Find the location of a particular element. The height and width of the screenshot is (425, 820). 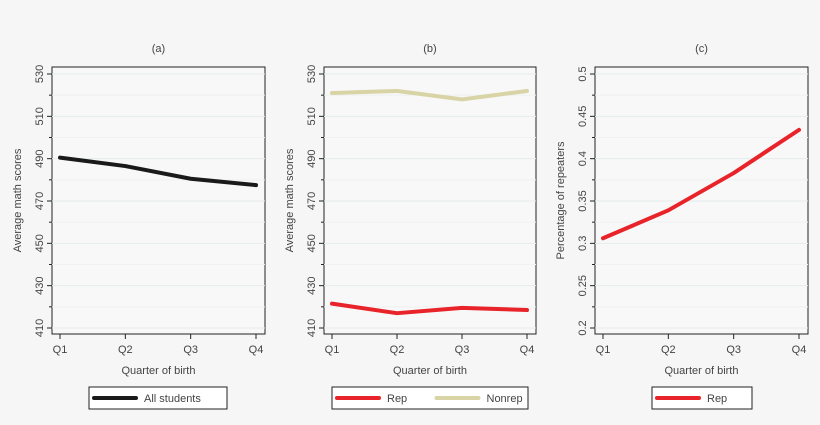

y-tick-label: 0.35 is located at coordinates (583, 200).